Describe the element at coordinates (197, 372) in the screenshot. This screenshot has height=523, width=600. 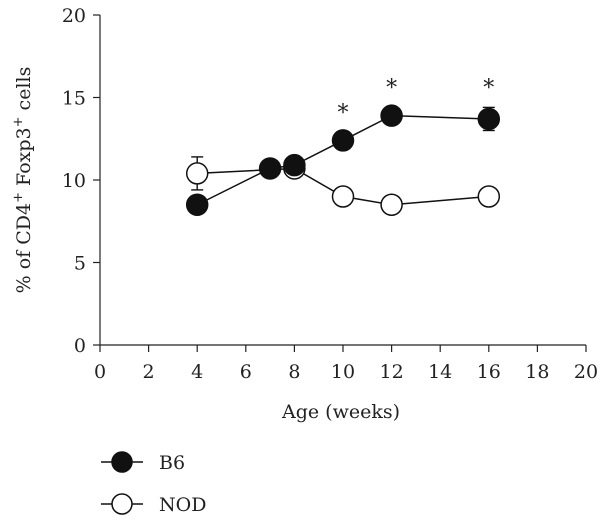
I see `x-tick-label: 4` at that location.